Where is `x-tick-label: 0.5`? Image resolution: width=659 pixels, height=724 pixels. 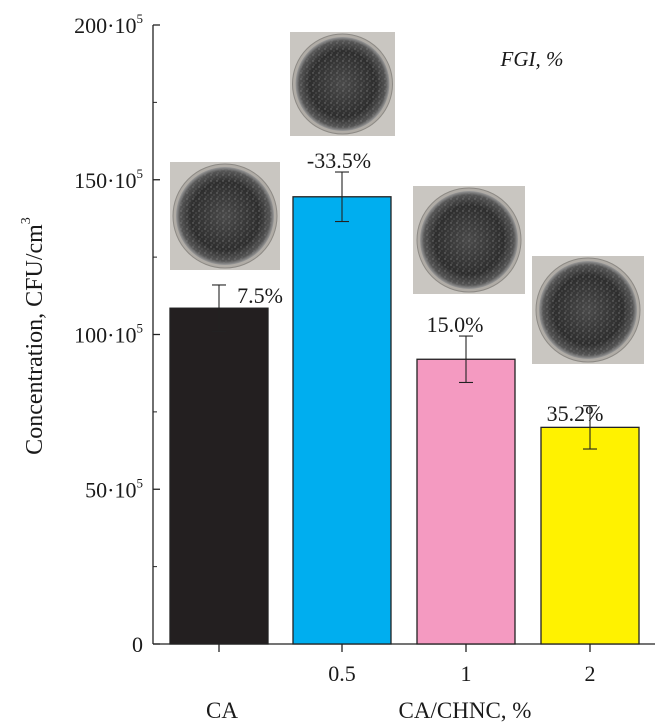
x-tick-label: 0.5 is located at coordinates (342, 673).